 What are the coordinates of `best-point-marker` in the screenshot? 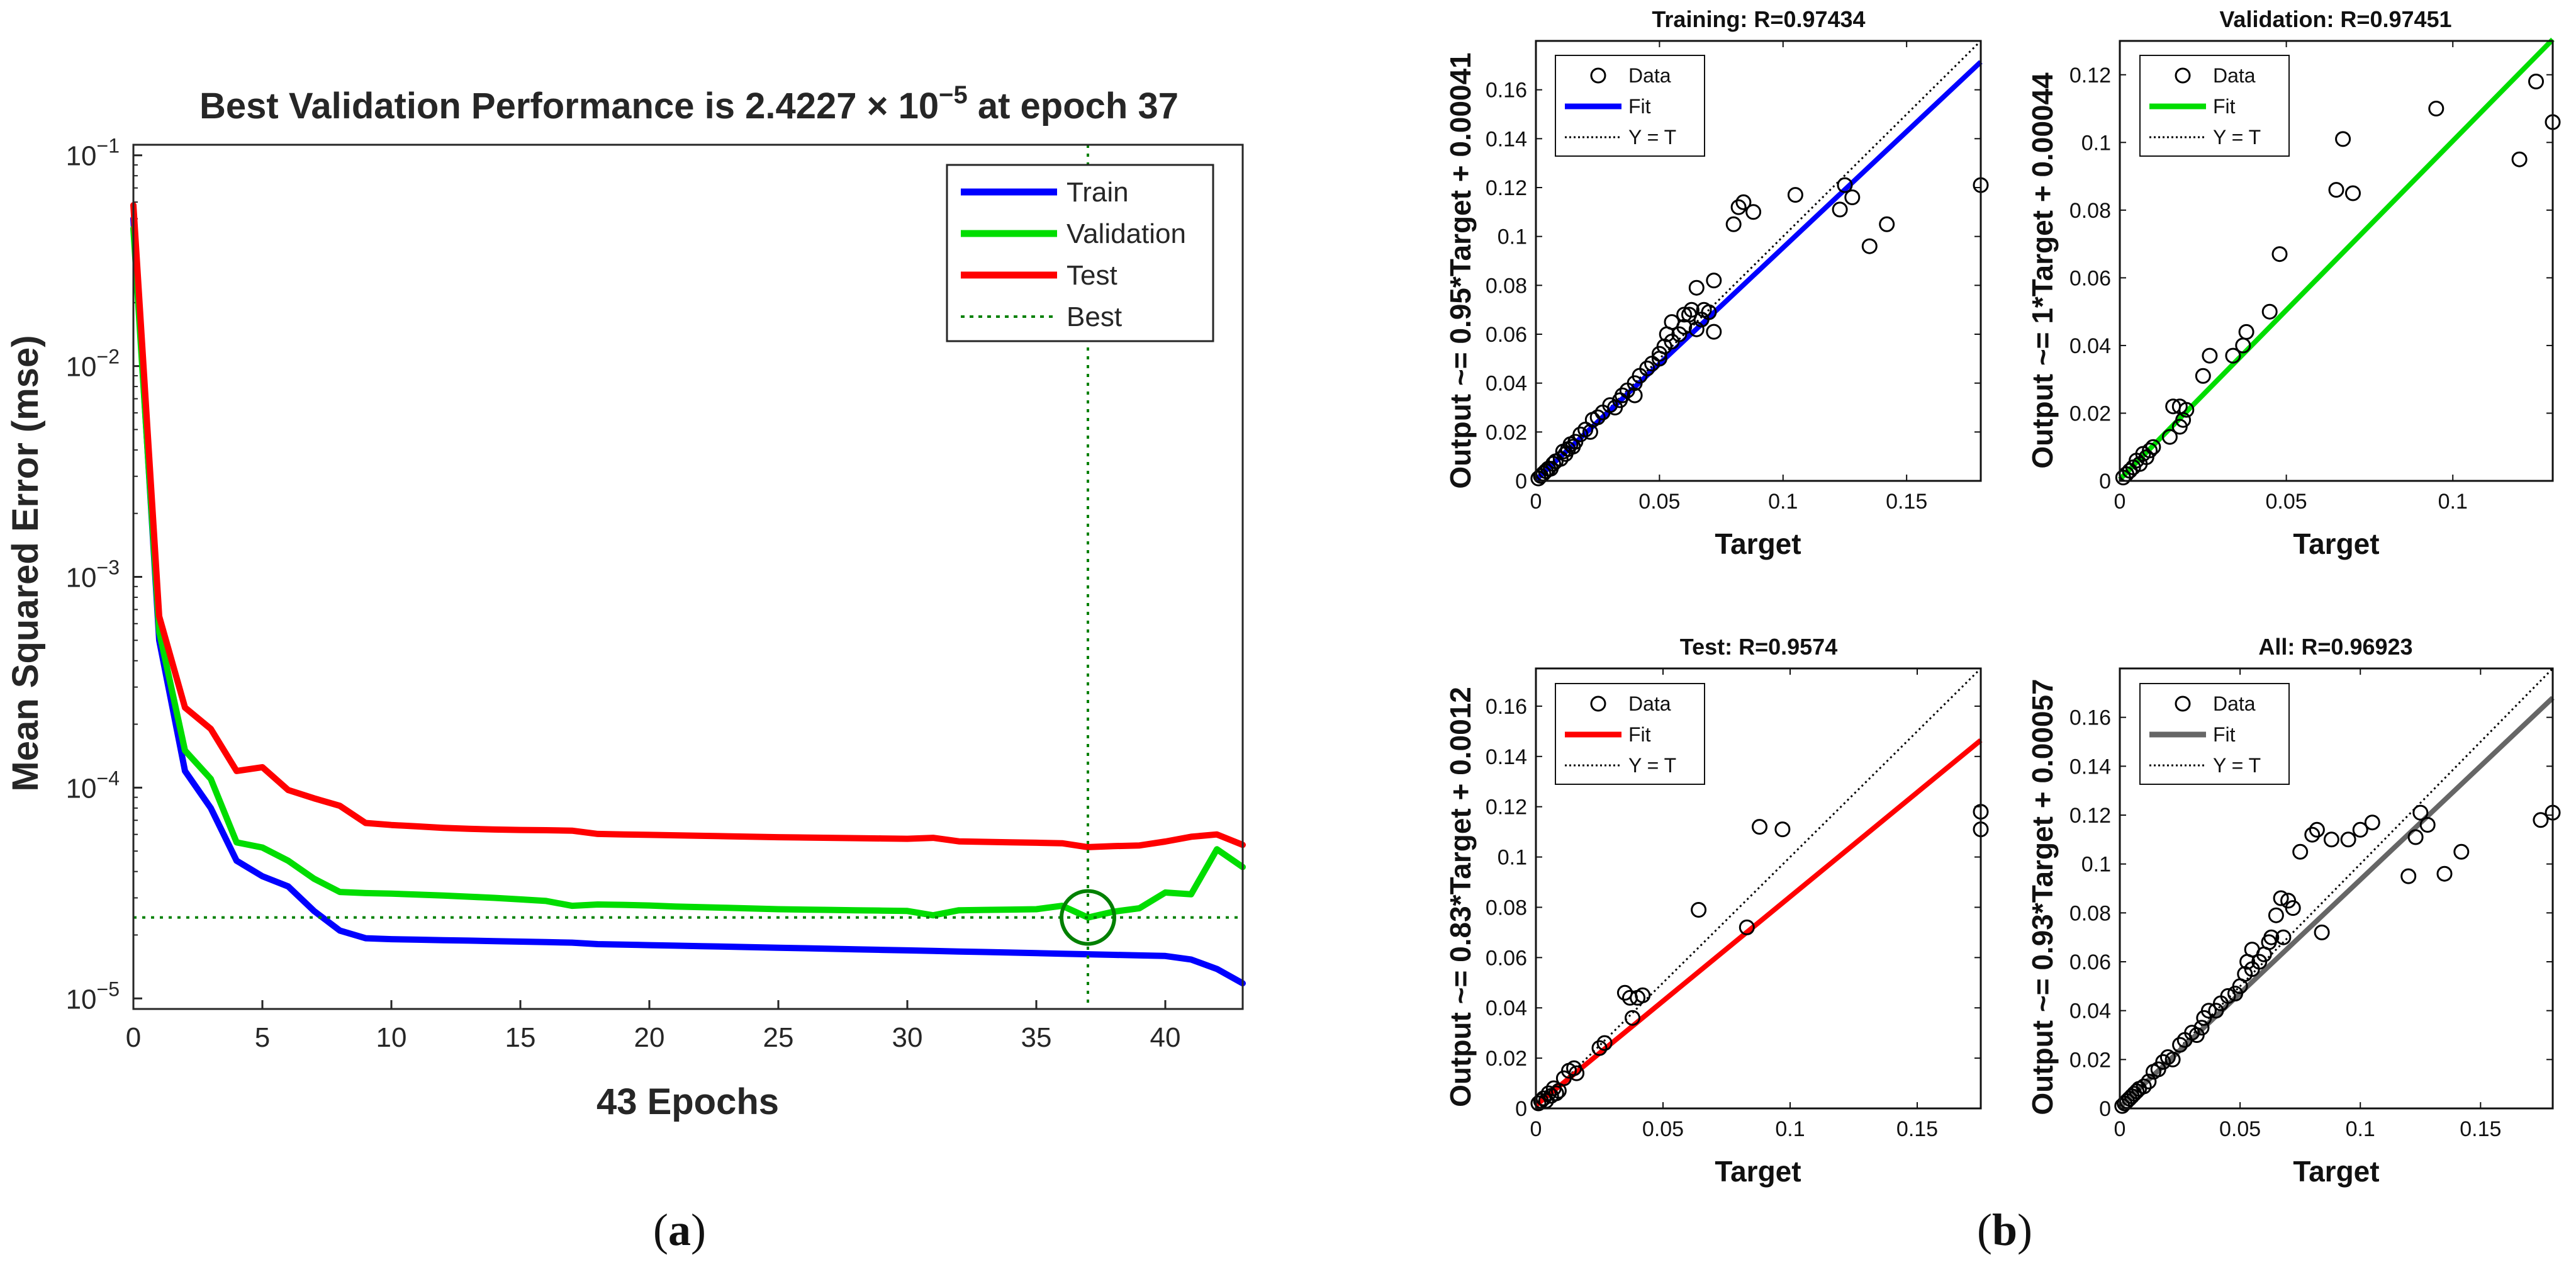 It's located at (1088, 917).